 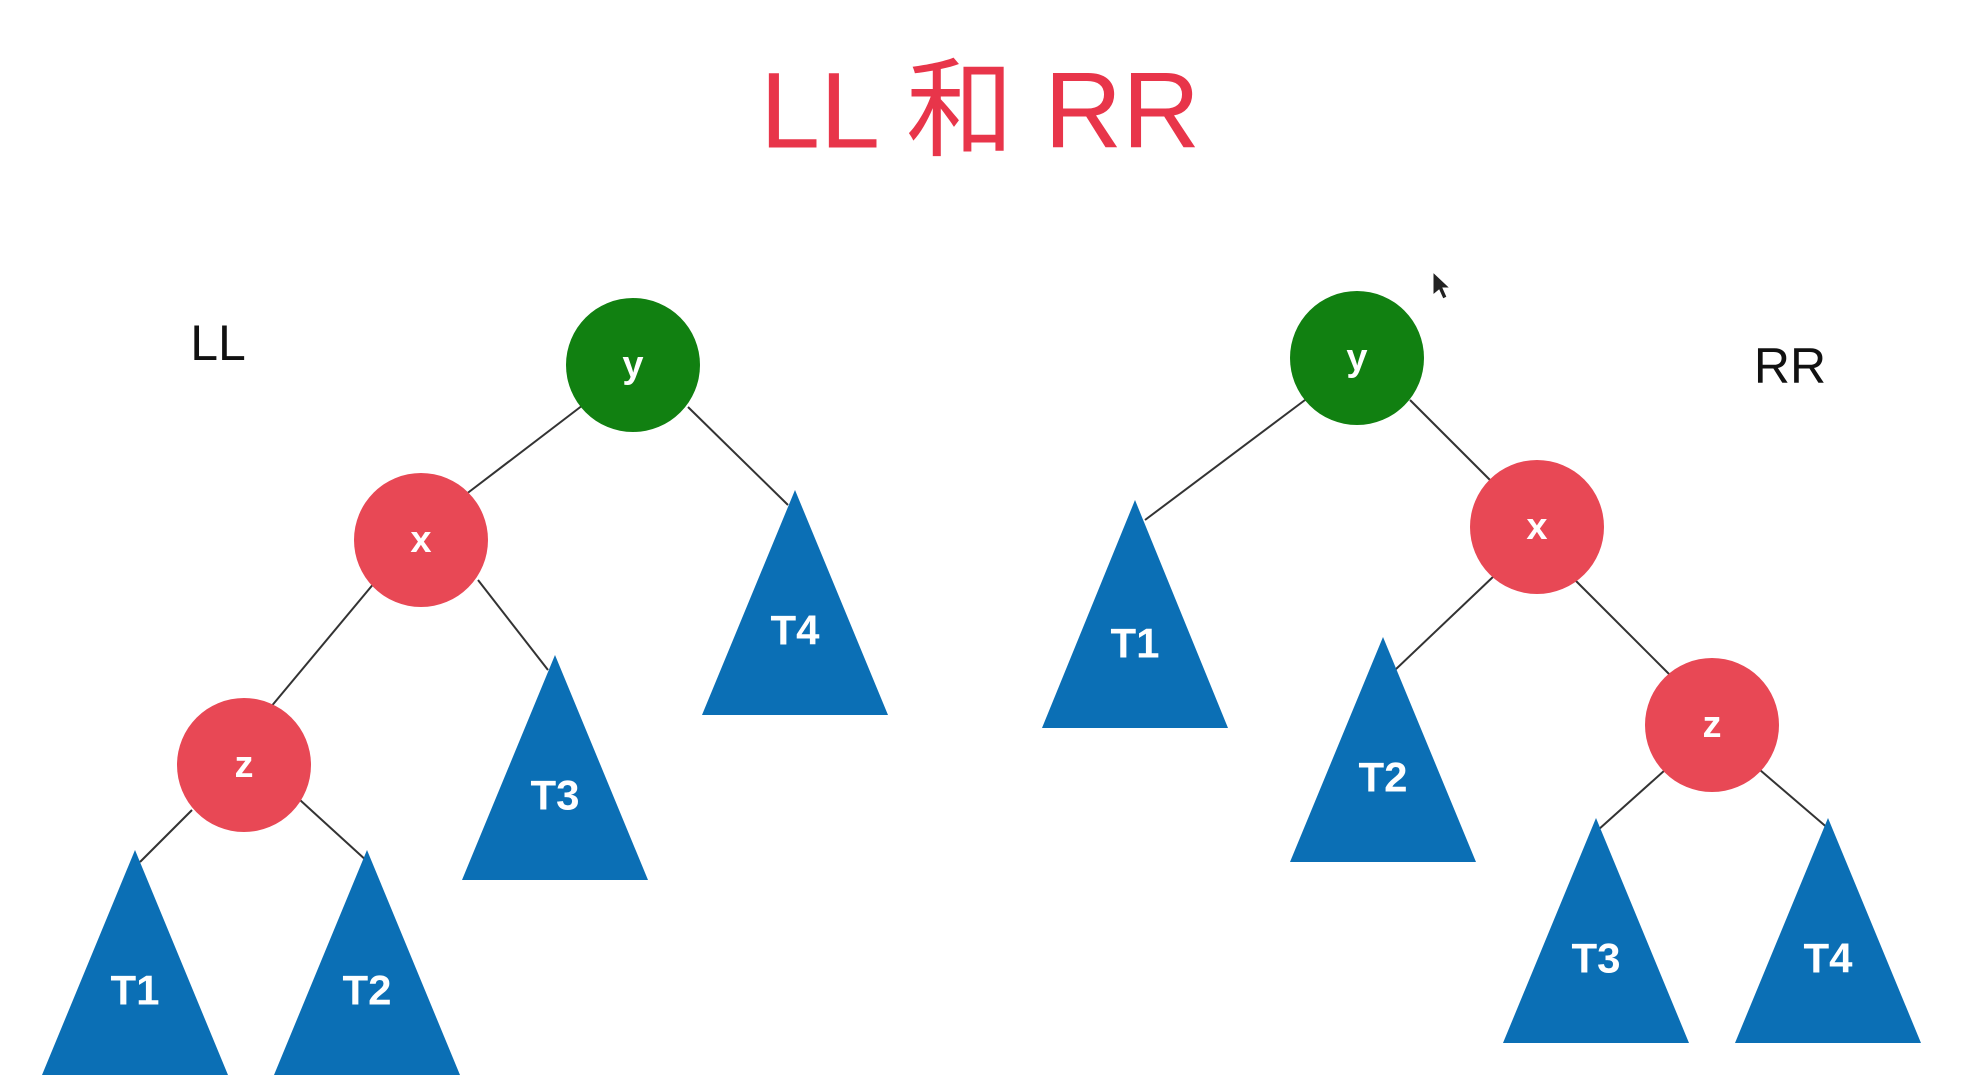 What do you see at coordinates (1450, 440) in the screenshot?
I see `rr-edge-y-x` at bounding box center [1450, 440].